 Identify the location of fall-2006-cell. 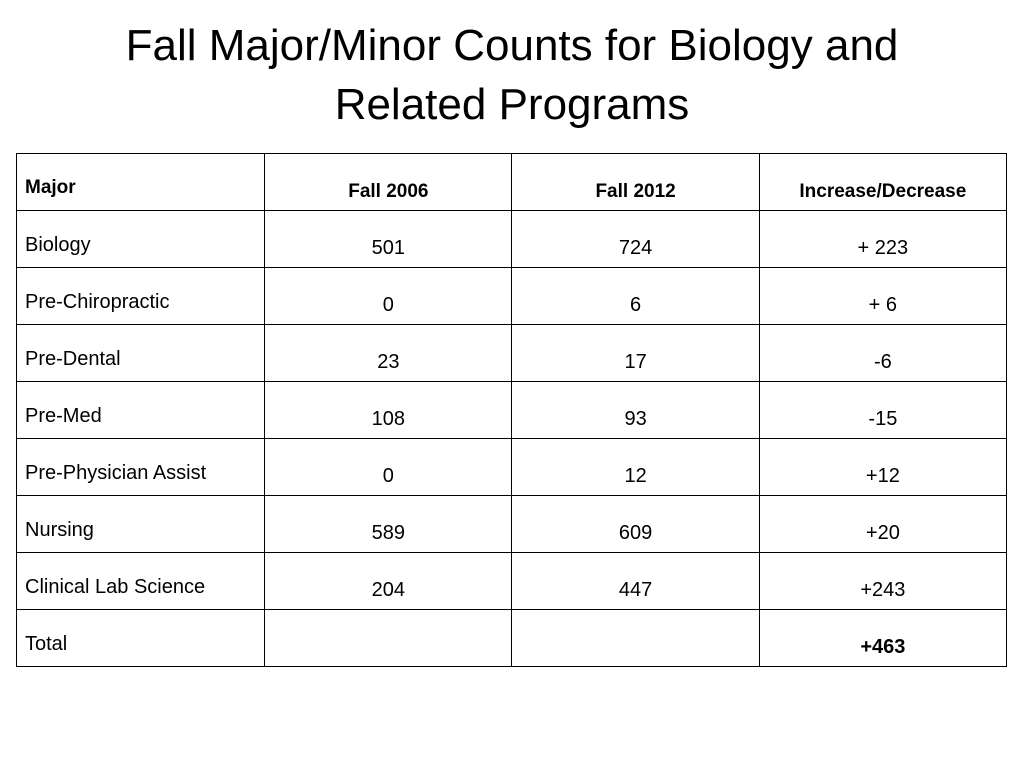
(388, 638).